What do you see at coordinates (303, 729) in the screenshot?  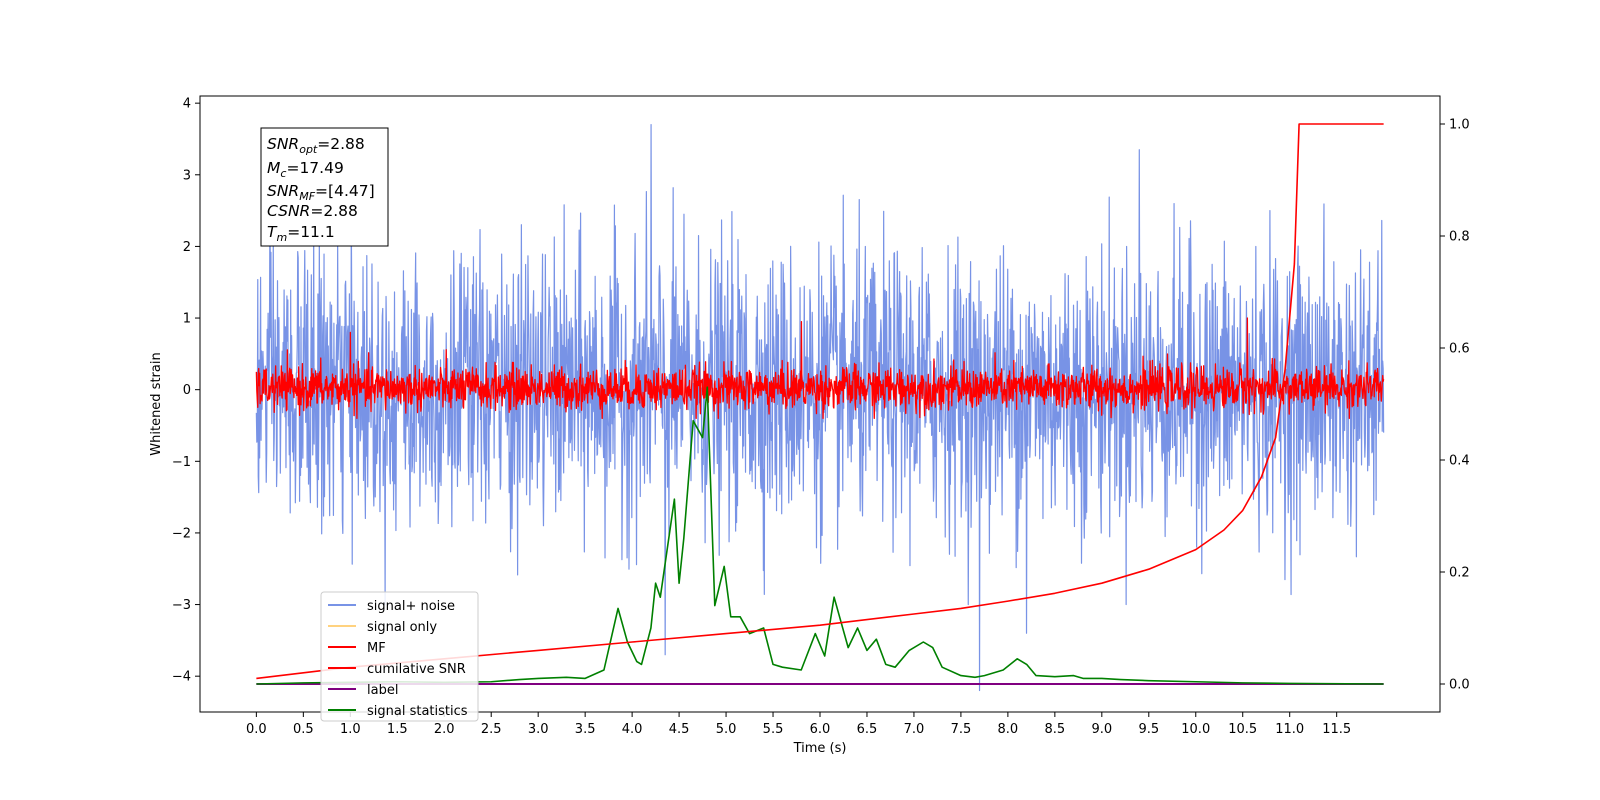 I see `x-tick-label: 0.5` at bounding box center [303, 729].